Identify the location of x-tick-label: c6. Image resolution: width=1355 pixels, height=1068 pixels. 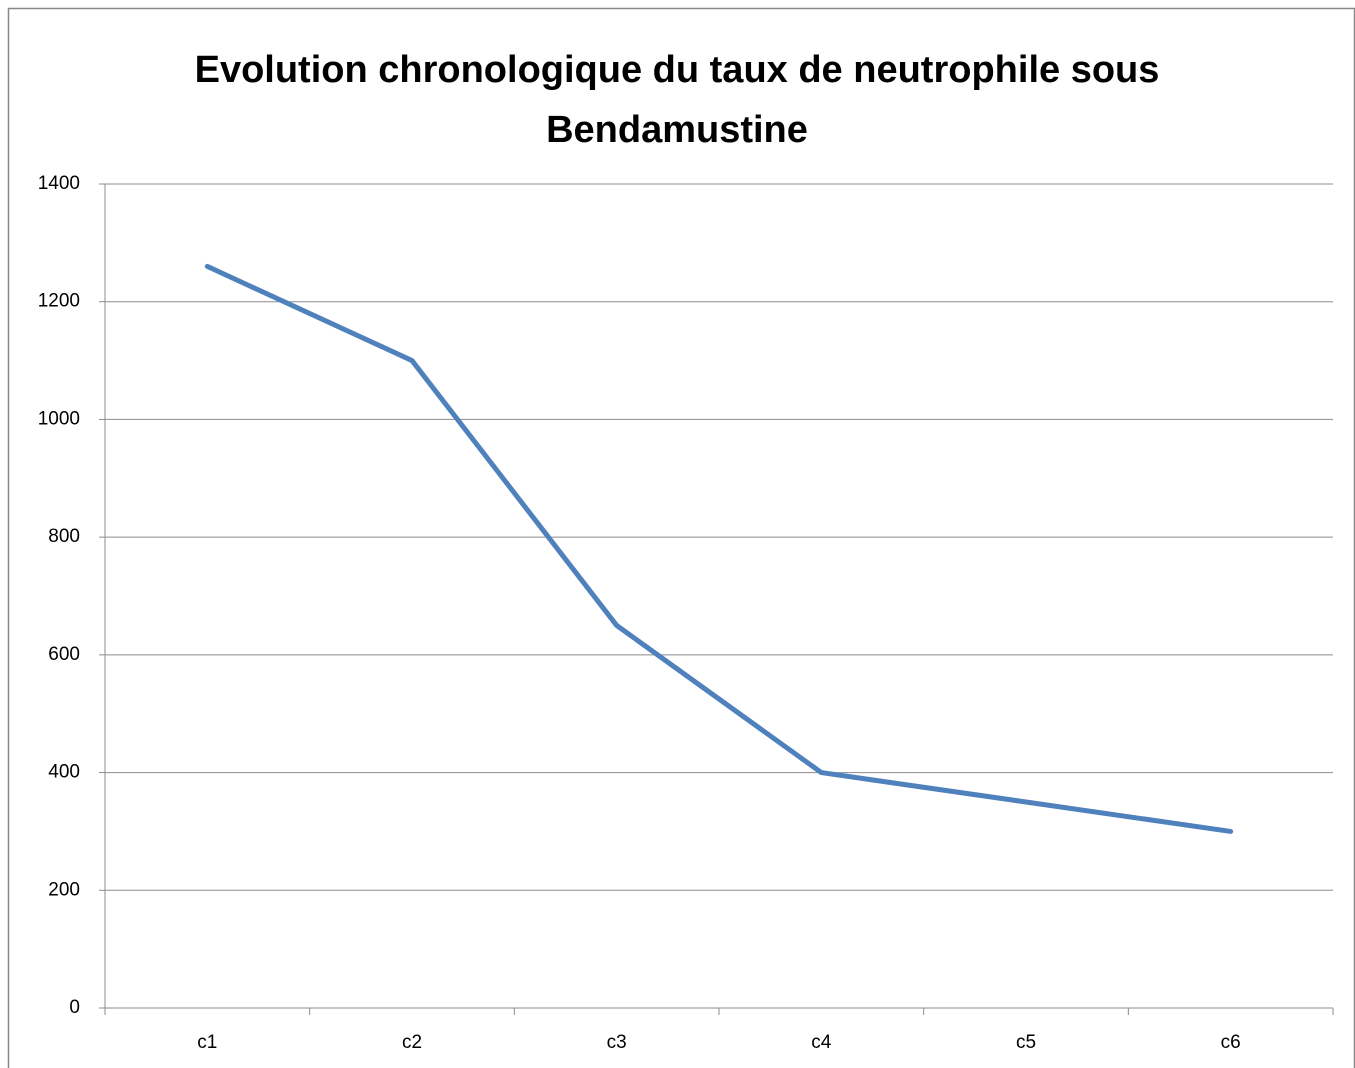
(1231, 1042).